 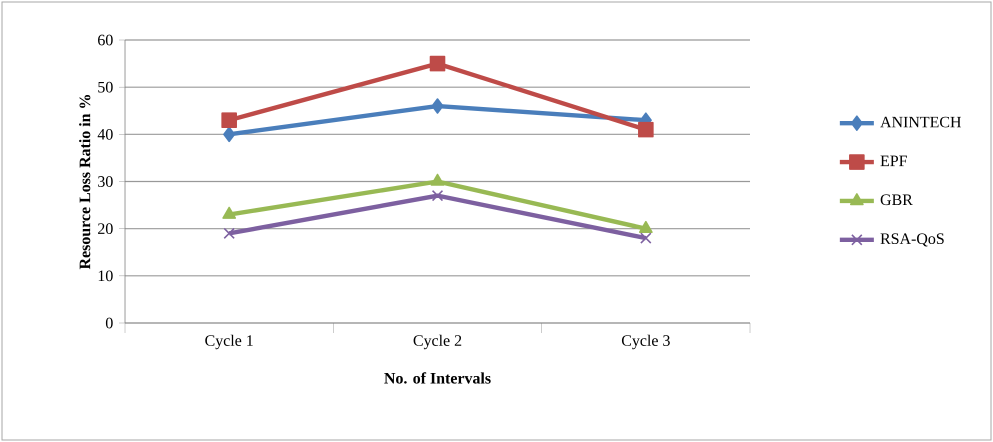 What do you see at coordinates (921, 122) in the screenshot?
I see `legend-label: ANINTECH` at bounding box center [921, 122].